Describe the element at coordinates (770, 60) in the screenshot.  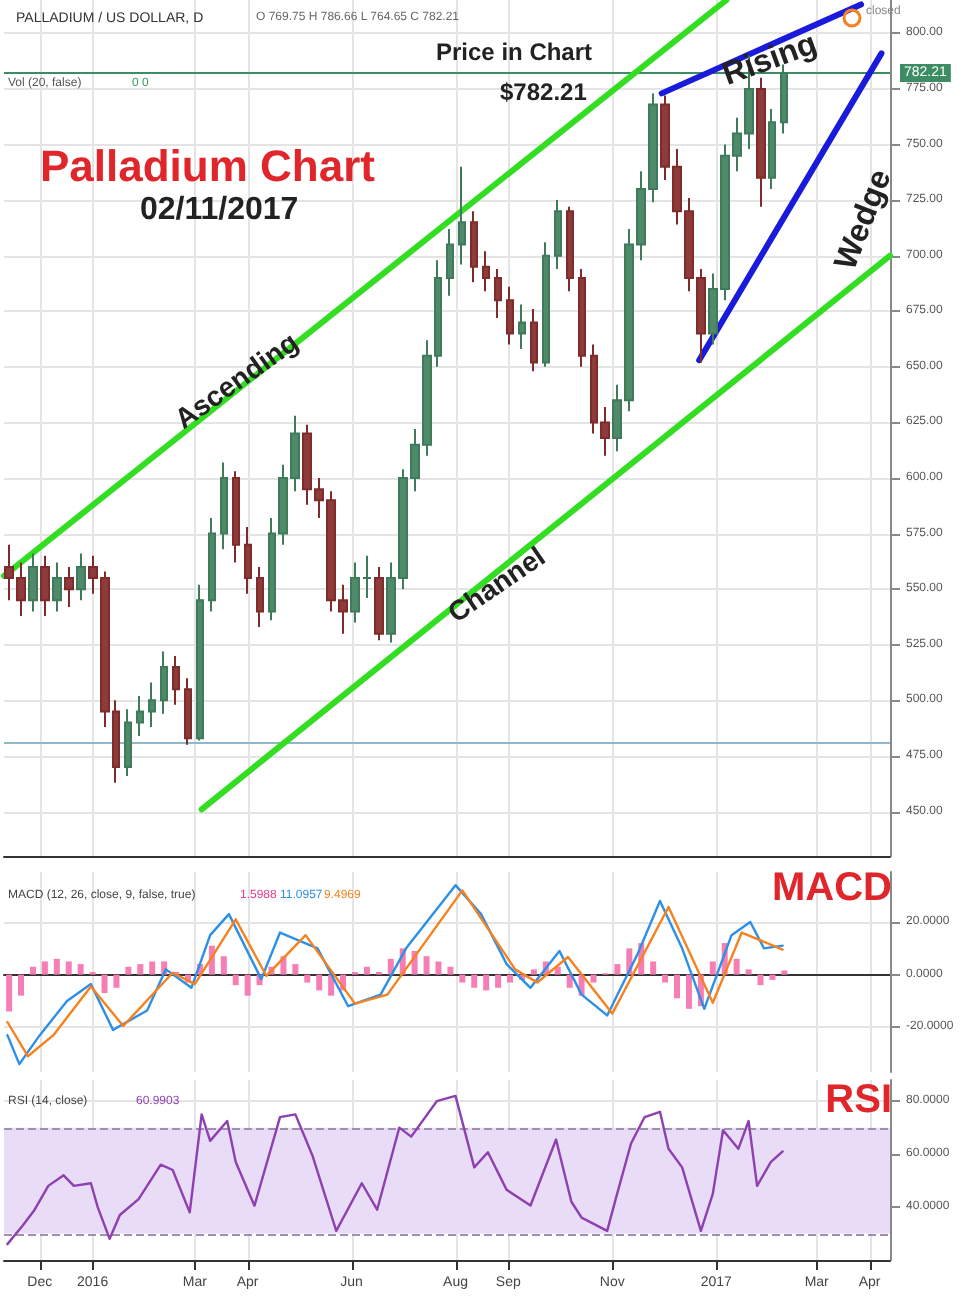
I see `annotation: Rising` at that location.